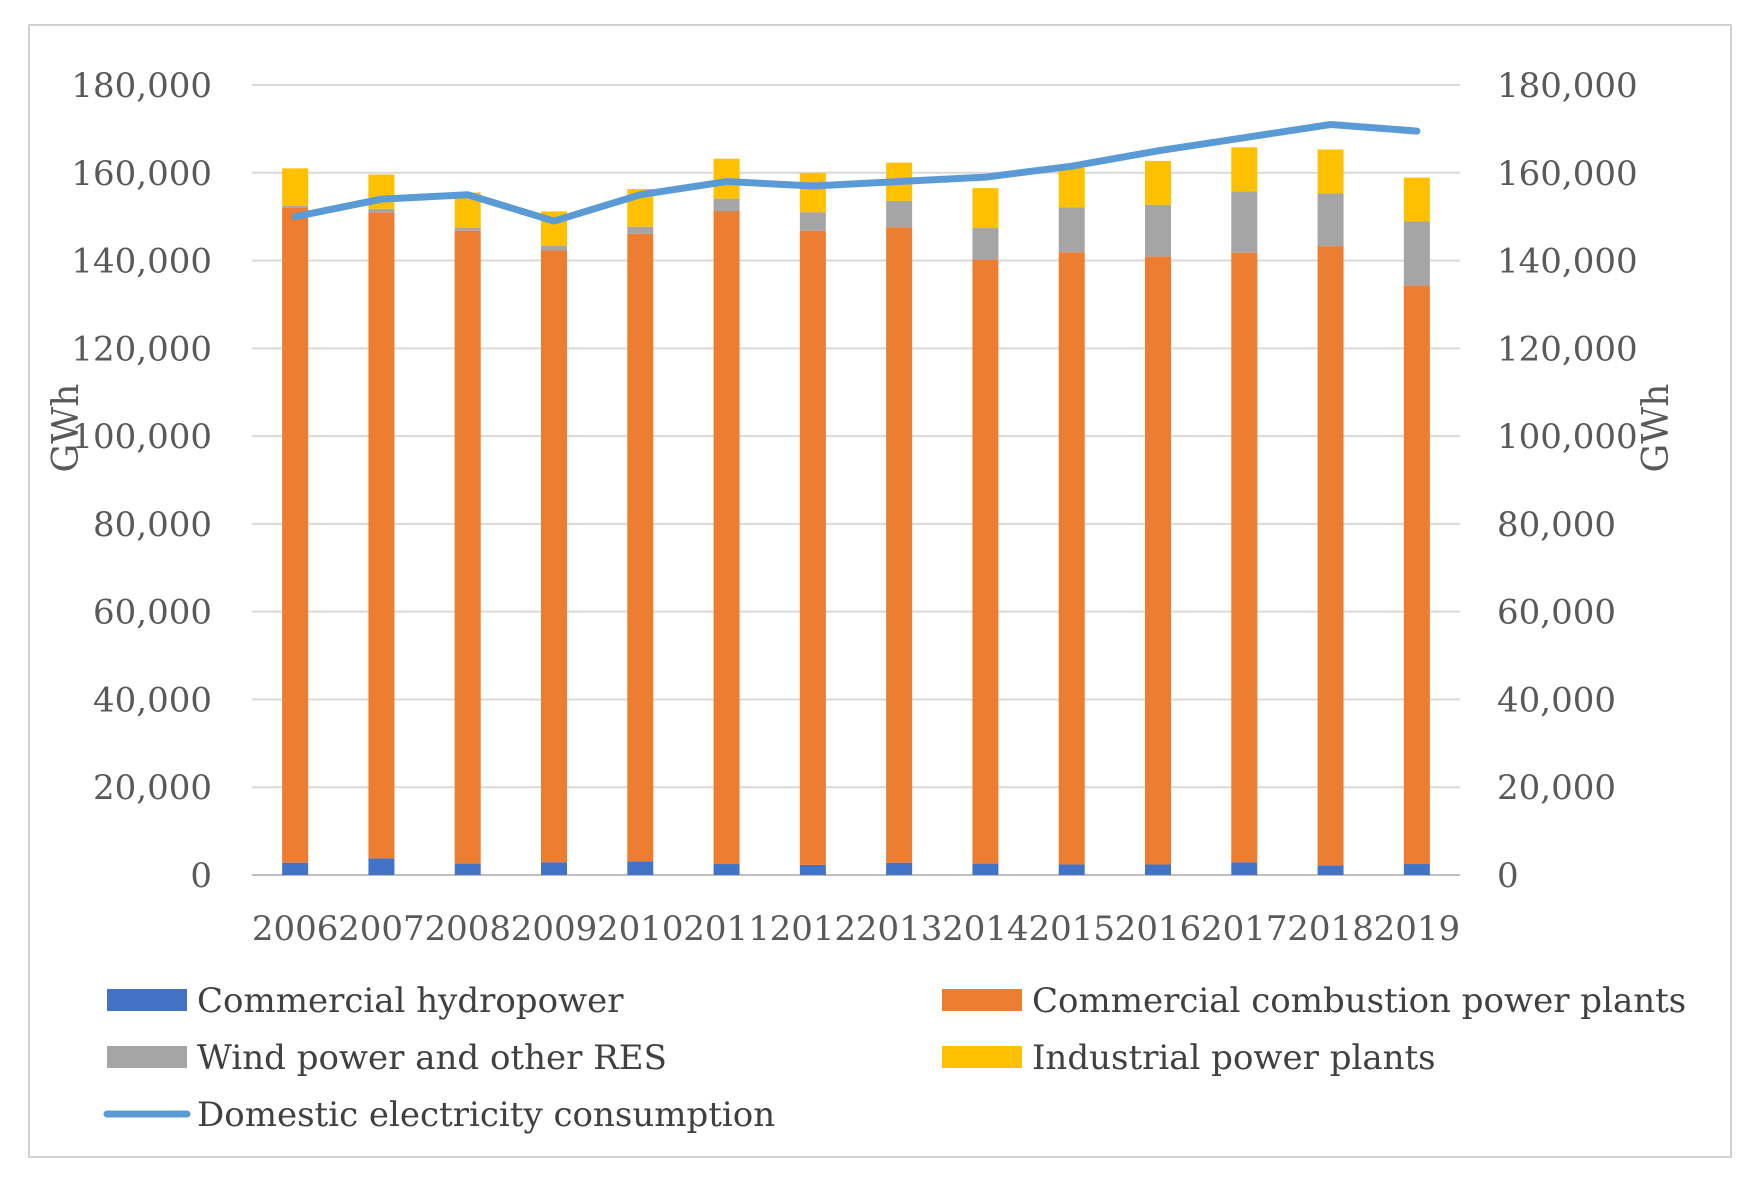 The width and height of the screenshot is (1760, 1183). What do you see at coordinates (295, 206) in the screenshot?
I see `bar-segment-wind-power-and-other-res-2006` at bounding box center [295, 206].